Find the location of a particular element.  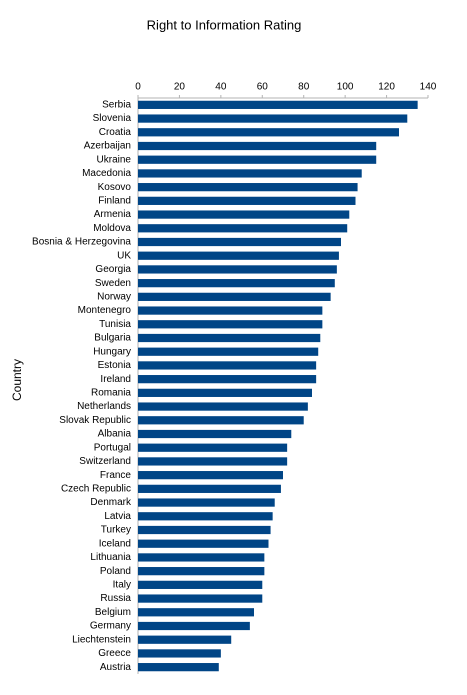

y-tick-label: Bulgaria is located at coordinates (112, 338).